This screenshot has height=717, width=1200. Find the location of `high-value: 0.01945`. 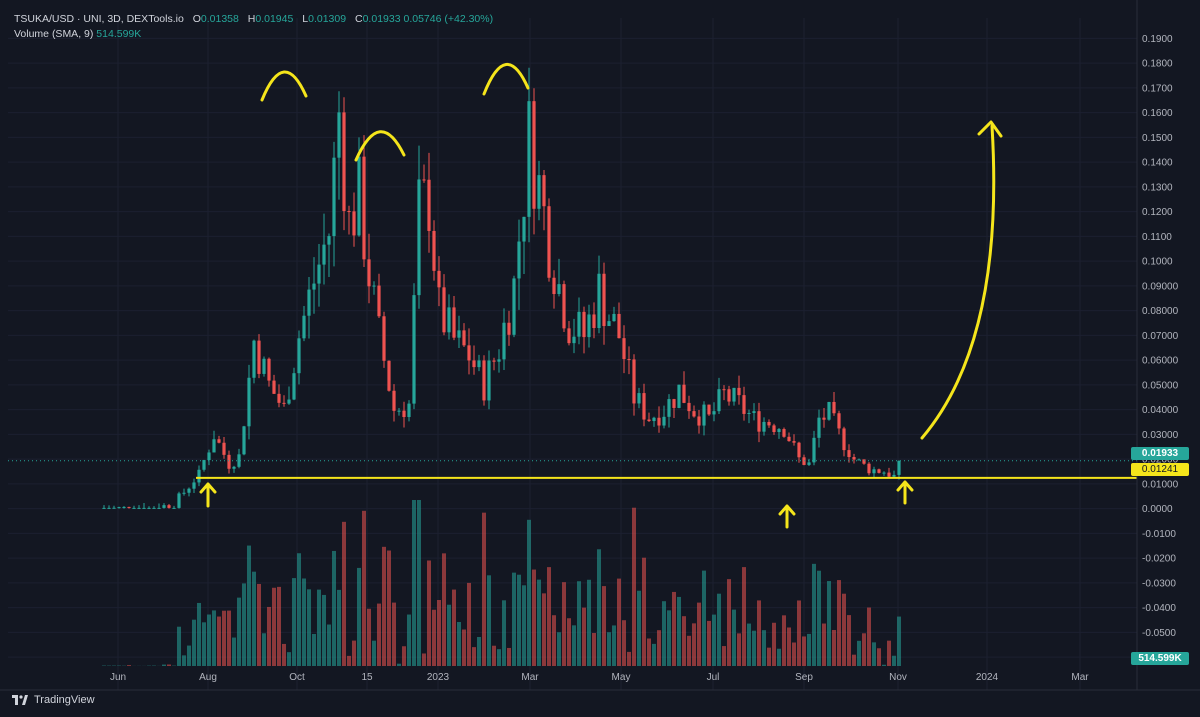

high-value: 0.01945 is located at coordinates (274, 19).